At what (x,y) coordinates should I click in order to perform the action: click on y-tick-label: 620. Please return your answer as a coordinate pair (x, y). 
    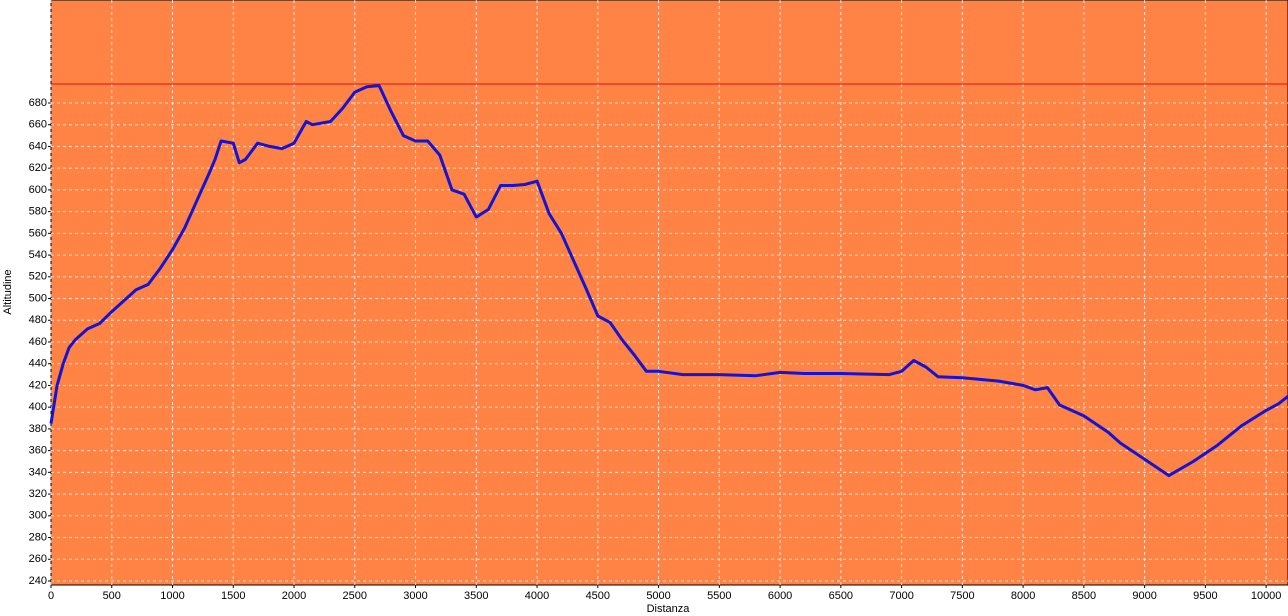
    Looking at the image, I should click on (38, 168).